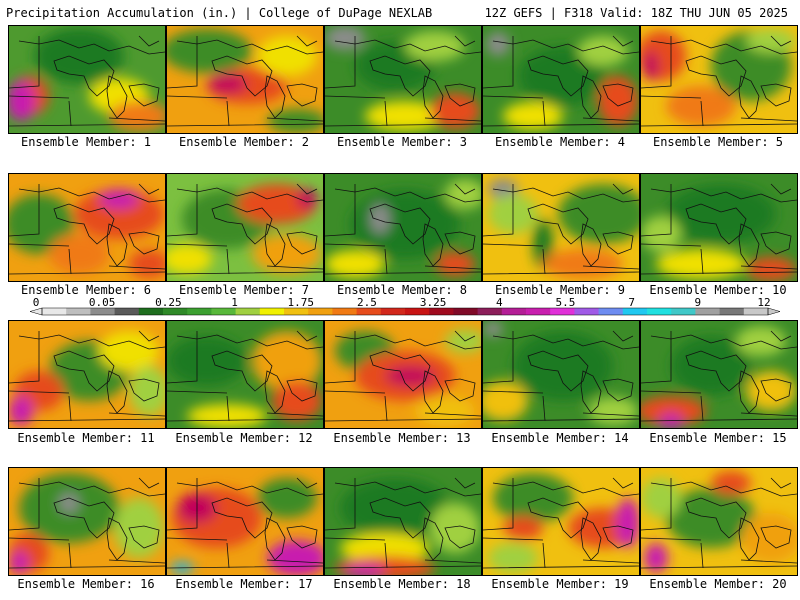 This screenshot has height=600, width=800. What do you see at coordinates (402, 438) in the screenshot?
I see `ensemble-member-label: Ensemble Member: 13` at bounding box center [402, 438].